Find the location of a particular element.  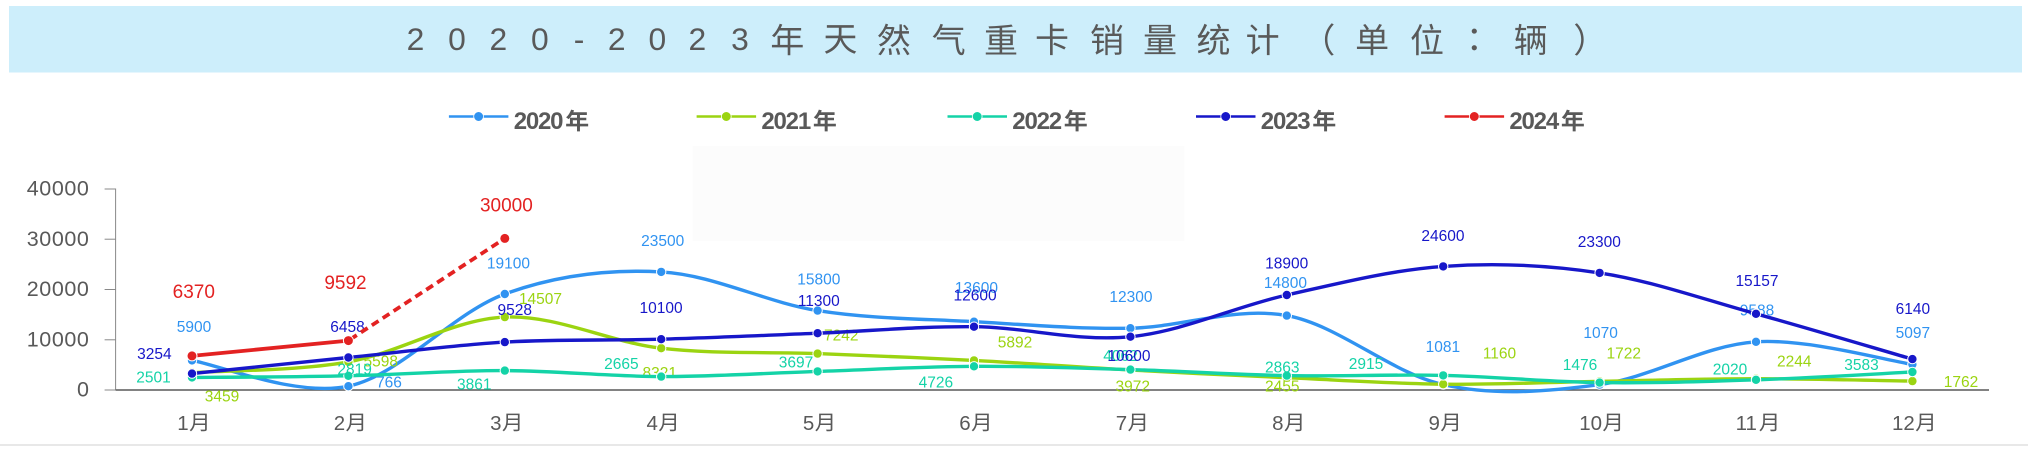

svg-text: 12600 is located at coordinates (975, 296).